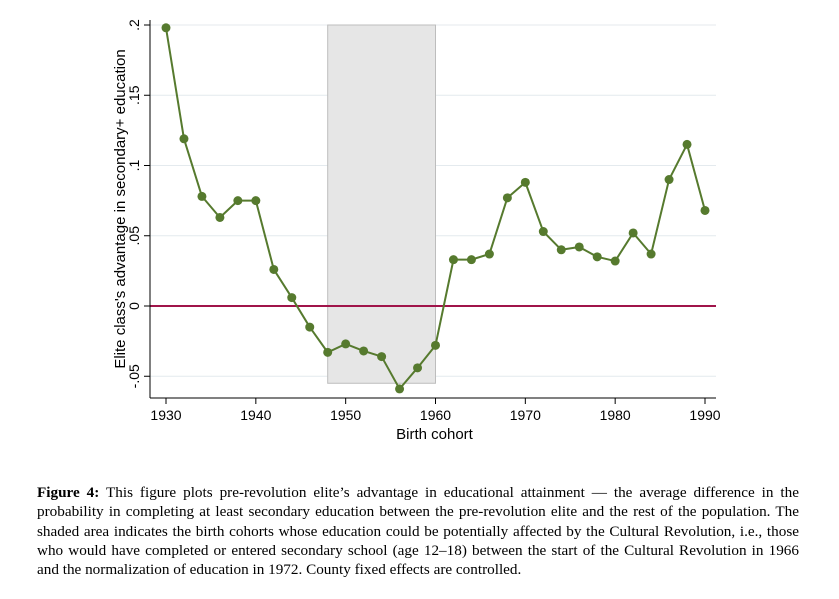 This screenshot has width=839, height=599. I want to click on y-tick-label: .15, so click(134, 95).